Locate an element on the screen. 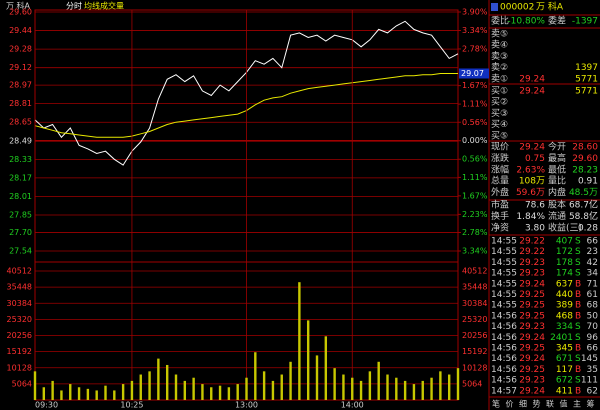  y-tick-label: 28.49 is located at coordinates (20, 140).